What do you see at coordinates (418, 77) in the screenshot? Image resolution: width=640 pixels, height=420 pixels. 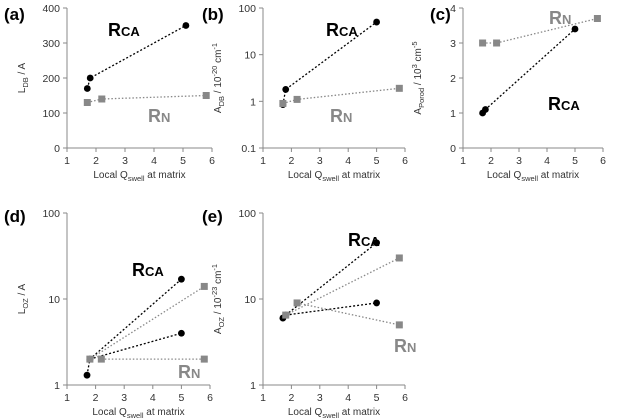 I see `y-axis-title: APorod​ / 103​ cm-5​` at bounding box center [418, 77].